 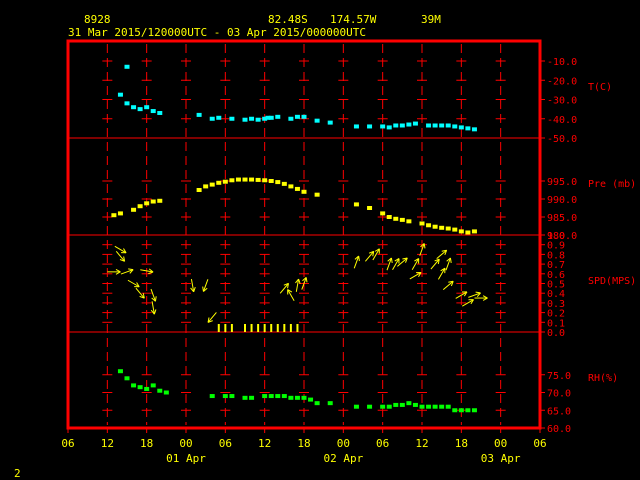 What do you see at coordinates (556, 236) in the screenshot?
I see `y-tick-label: 1.0` at bounding box center [556, 236].